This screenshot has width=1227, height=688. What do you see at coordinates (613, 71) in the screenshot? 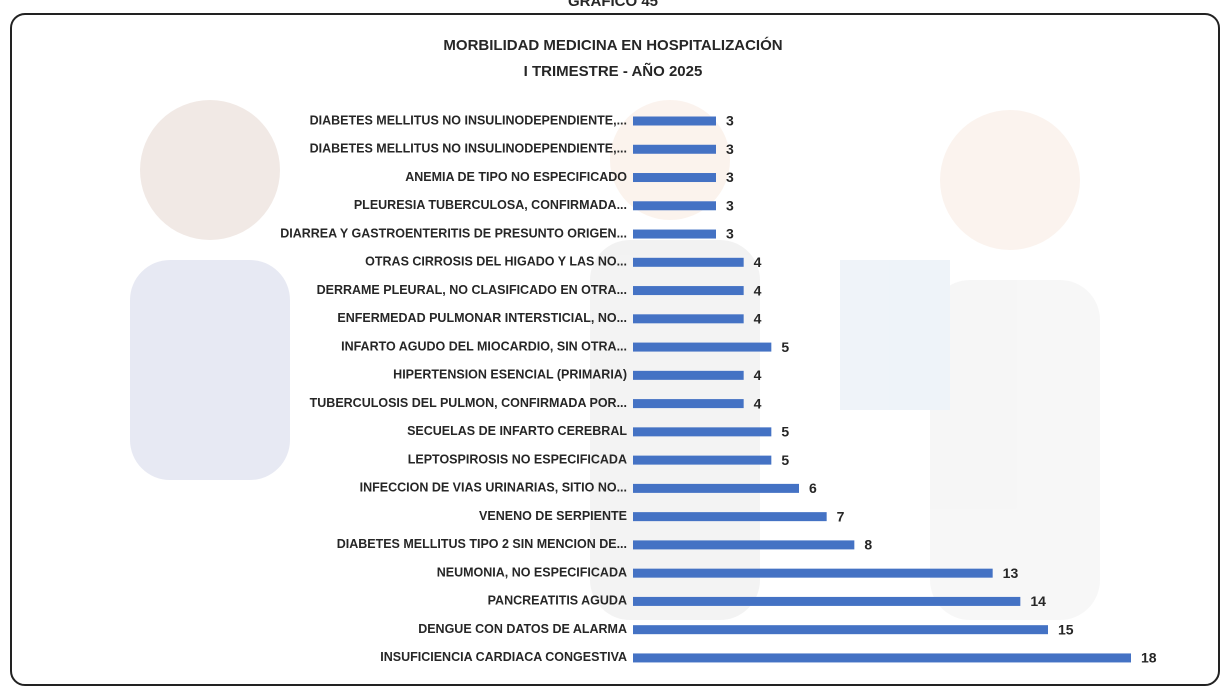
I see `chart-subtitle: I TRIMESTRE - AÑO 2025` at bounding box center [613, 71].